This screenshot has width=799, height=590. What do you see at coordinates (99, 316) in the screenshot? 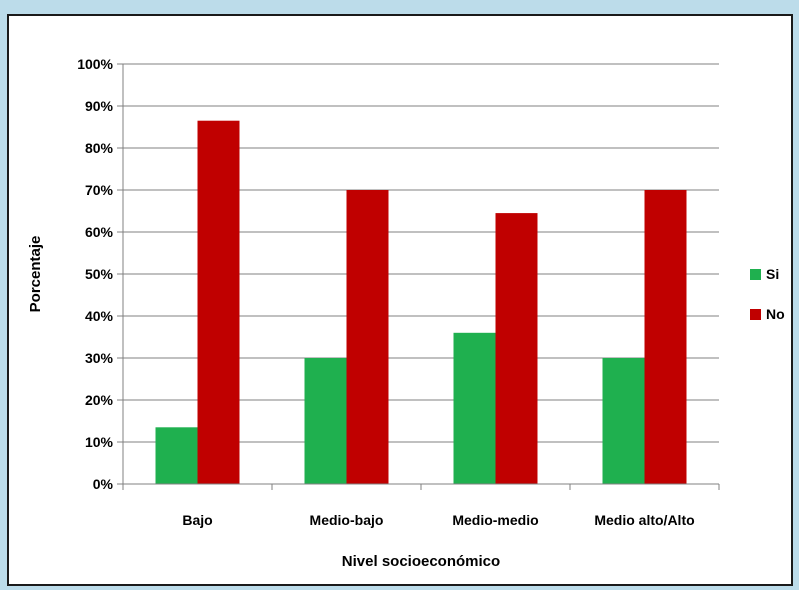
I see `y-tick-label: 40%` at bounding box center [99, 316].